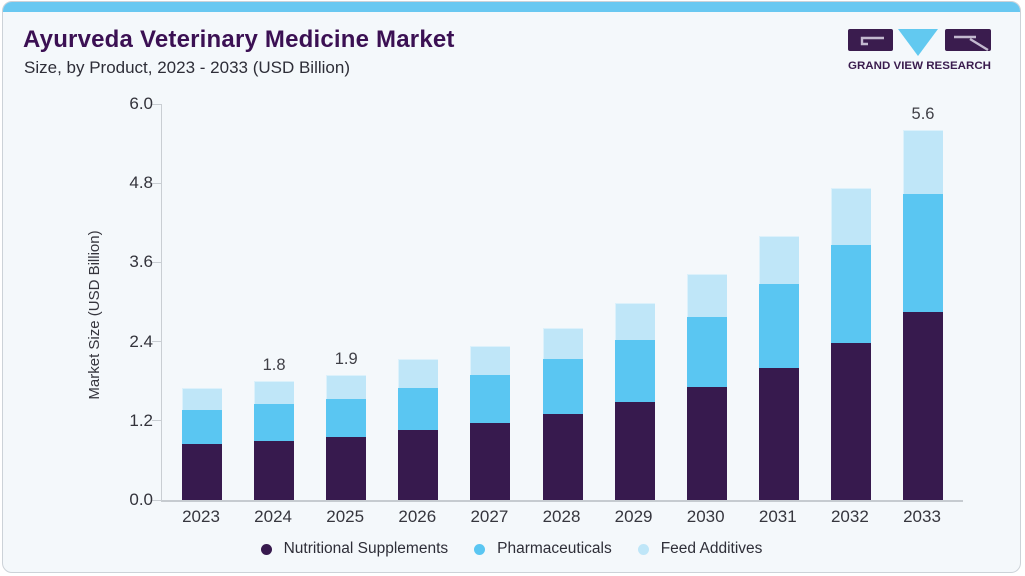 The image size is (1025, 576). I want to click on top-accent-bar, so click(511, 7).